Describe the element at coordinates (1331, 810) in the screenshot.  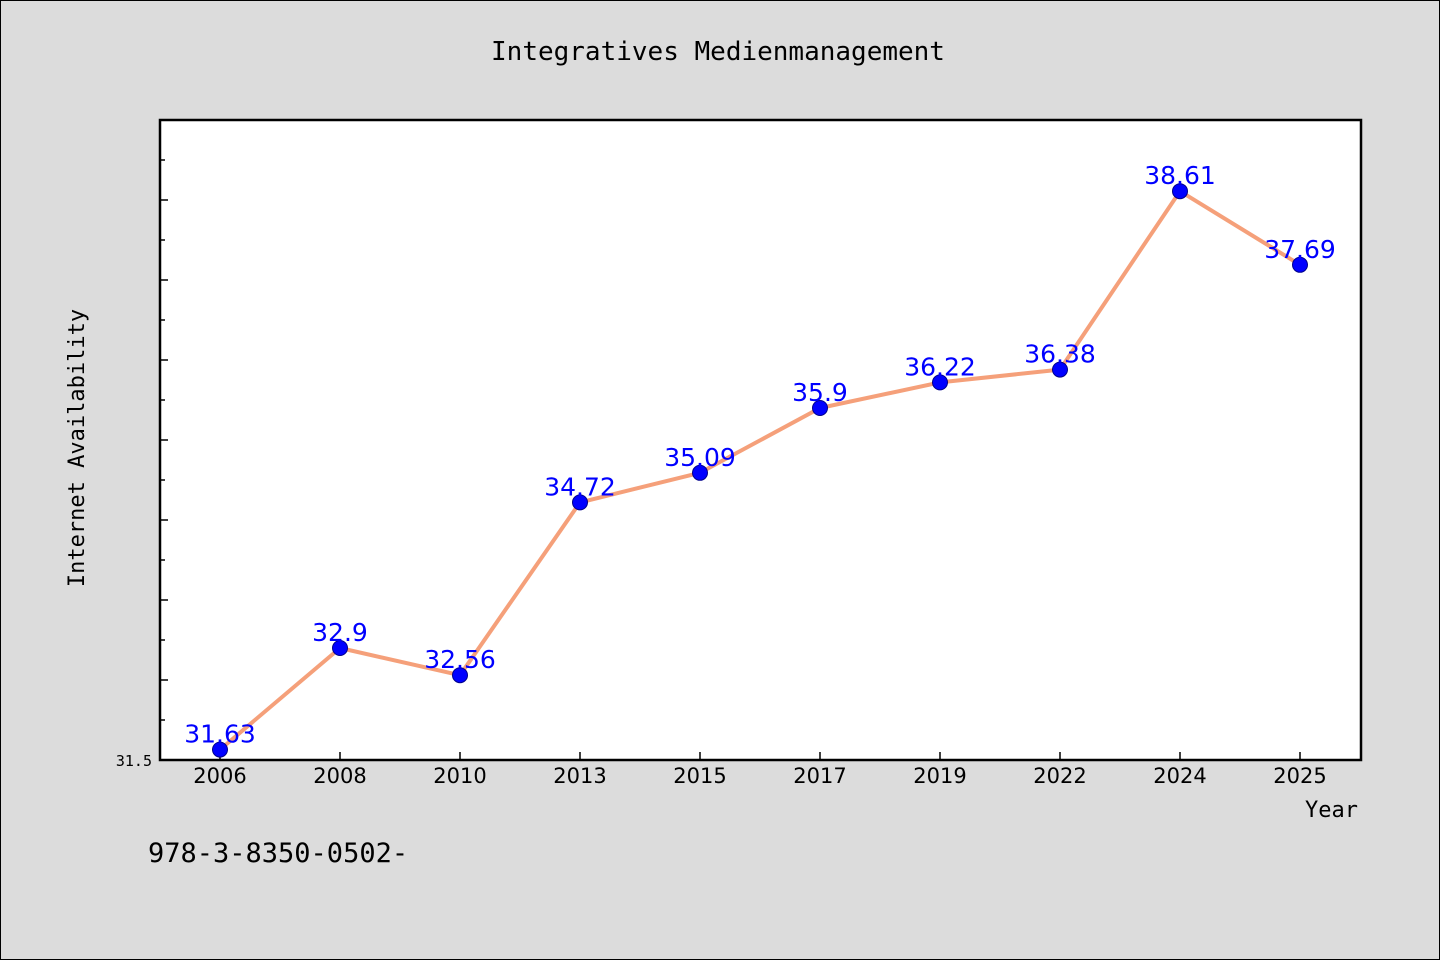
I see `x-axis-label: Year` at that location.